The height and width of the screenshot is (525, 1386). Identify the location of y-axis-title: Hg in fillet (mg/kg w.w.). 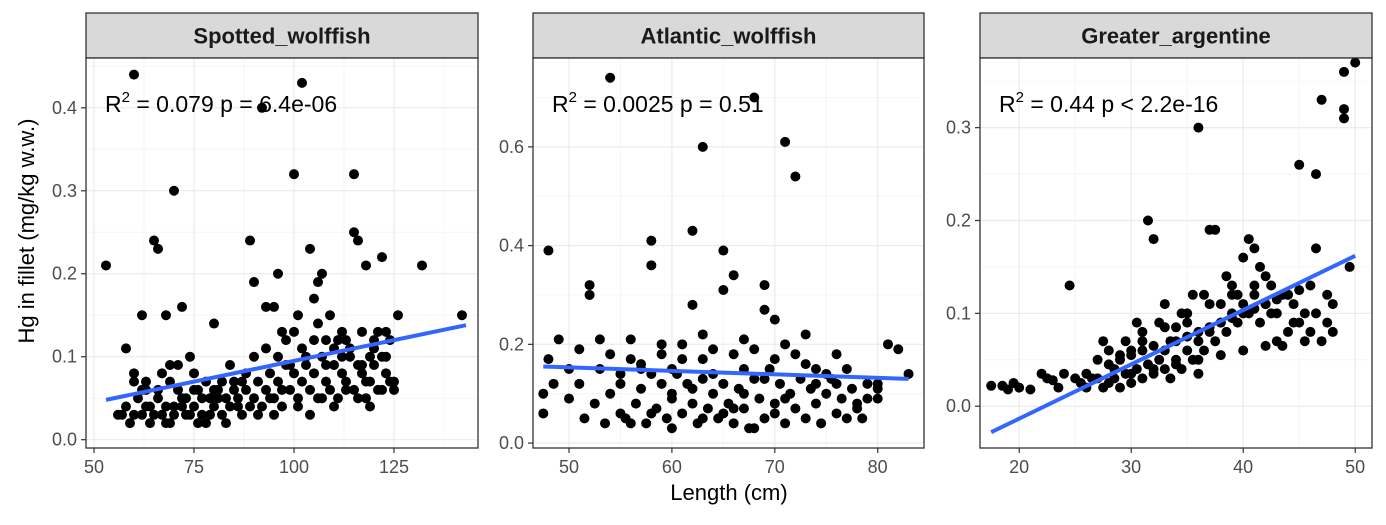
(26, 231).